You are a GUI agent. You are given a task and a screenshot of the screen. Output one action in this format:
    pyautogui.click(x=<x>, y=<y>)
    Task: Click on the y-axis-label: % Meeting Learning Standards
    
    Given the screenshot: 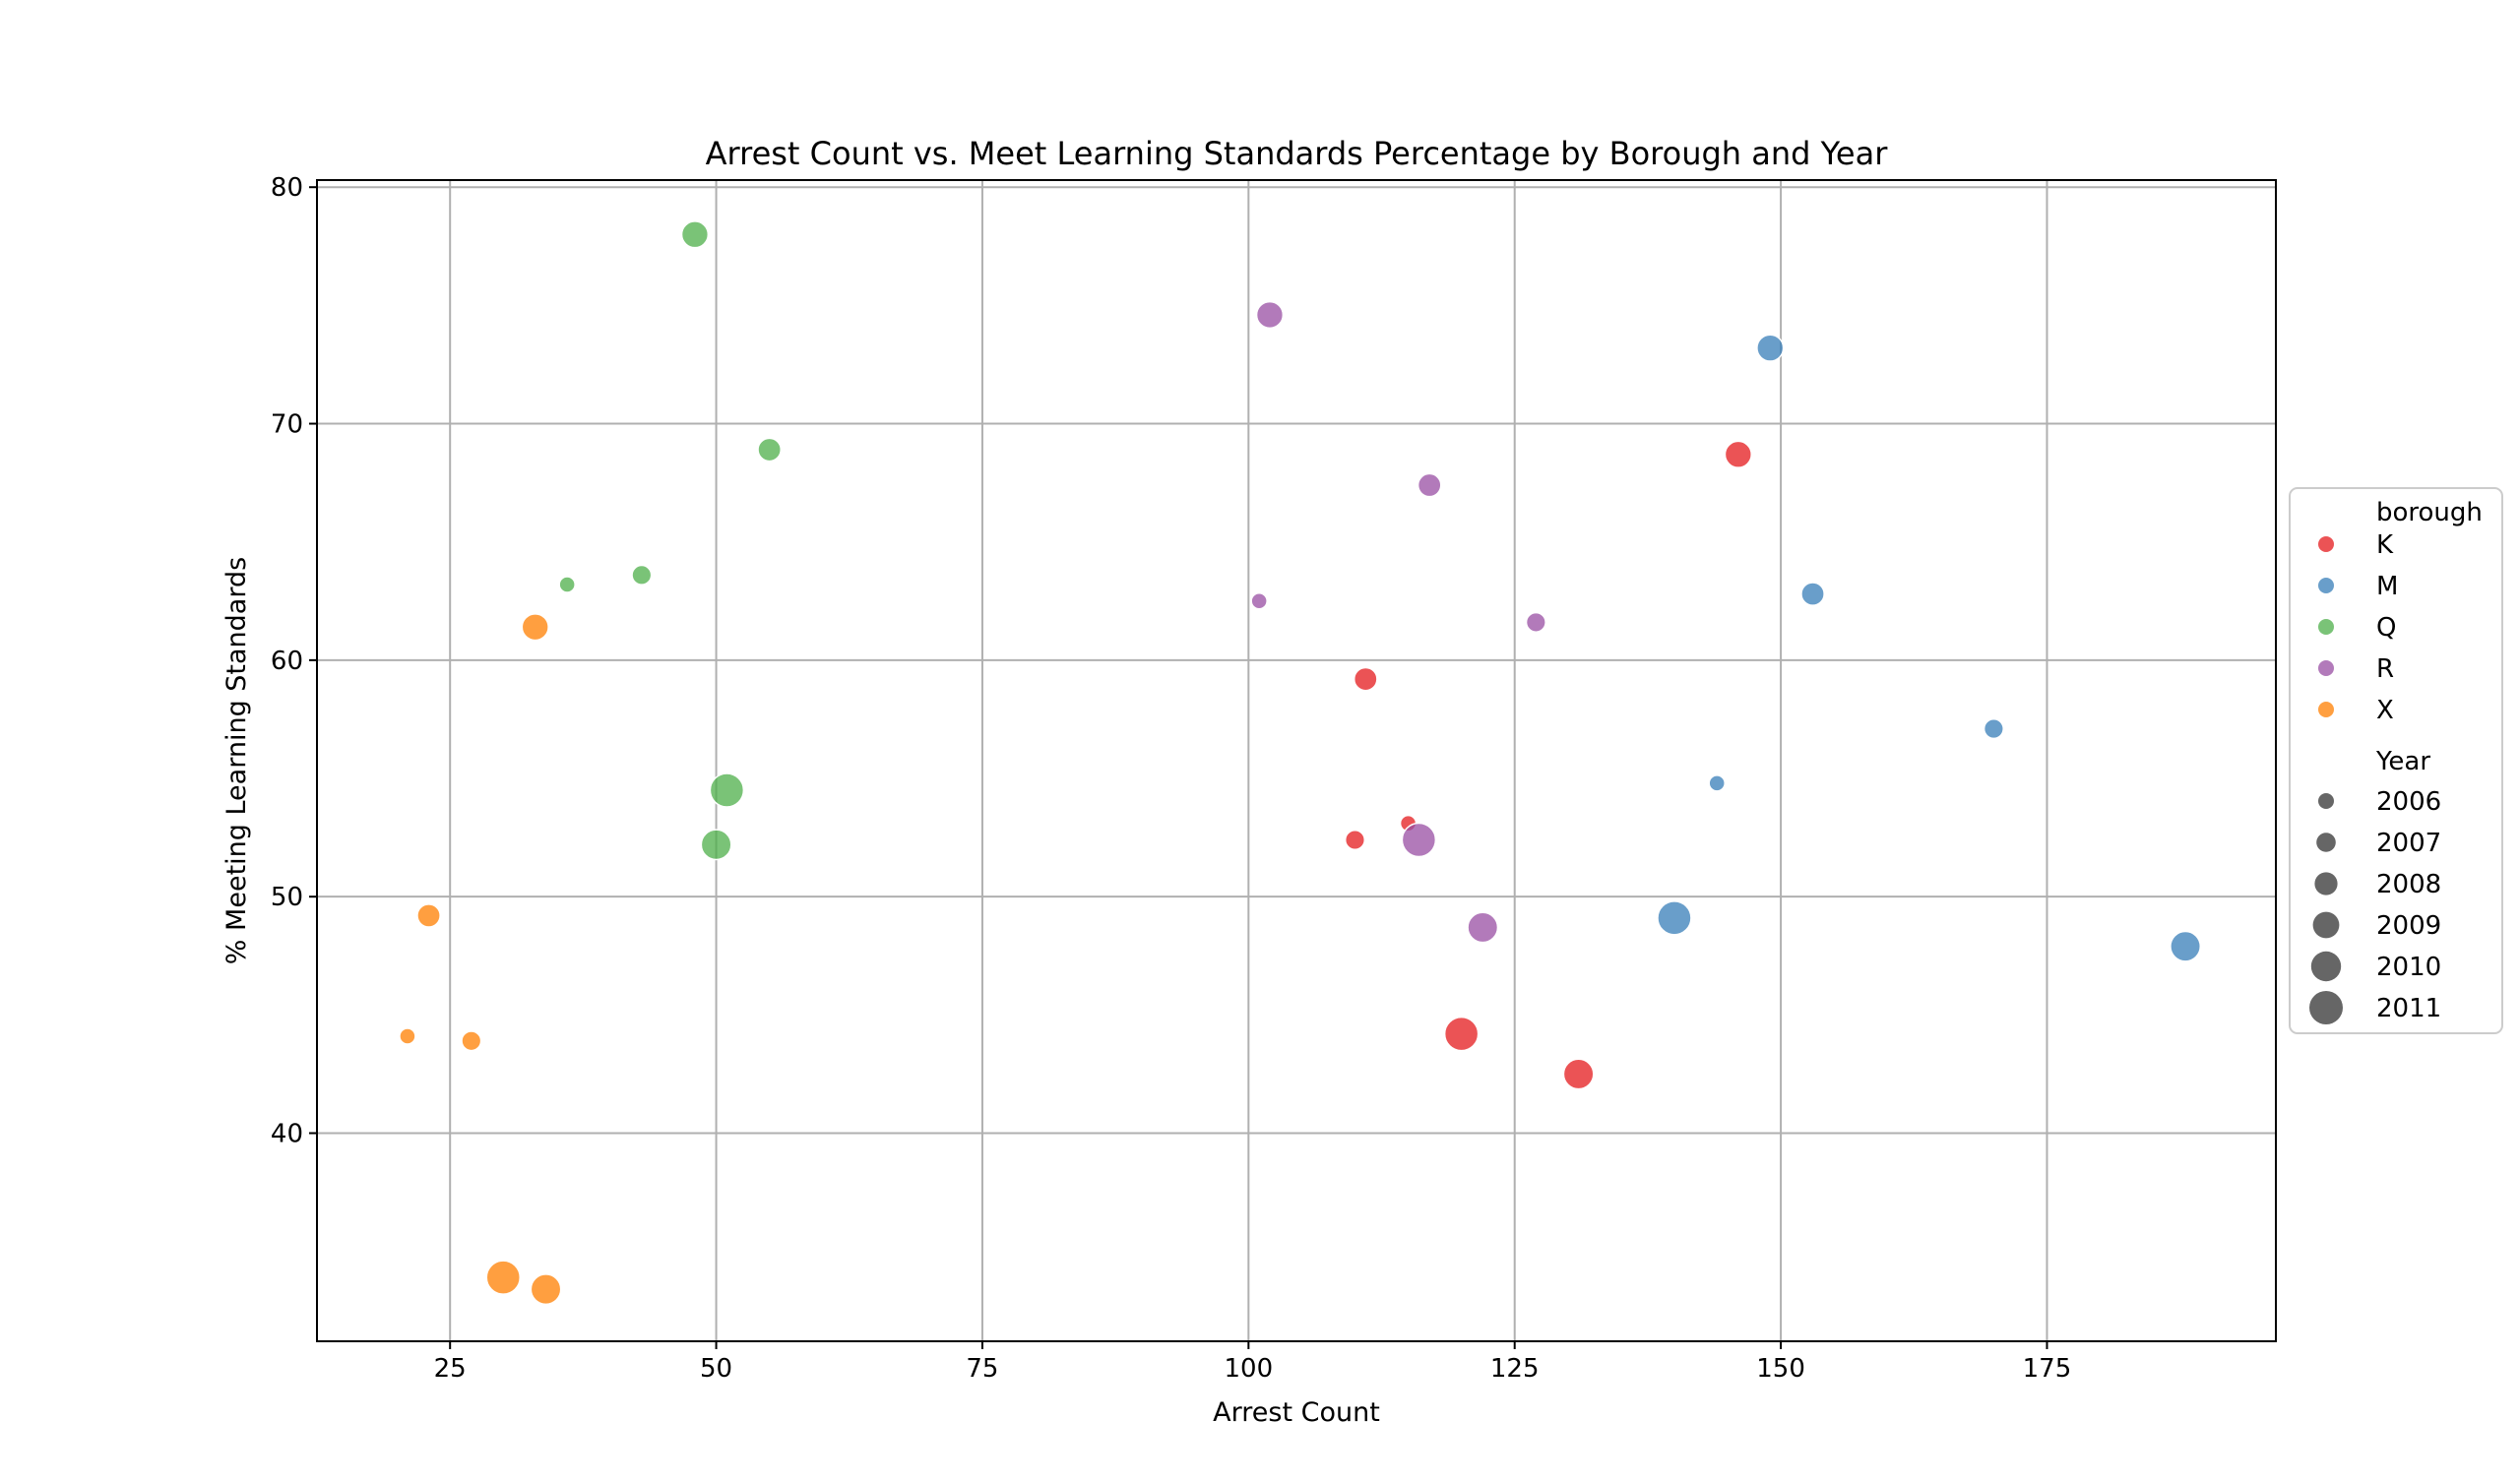 What is the action you would take?
    pyautogui.click(x=236, y=760)
    